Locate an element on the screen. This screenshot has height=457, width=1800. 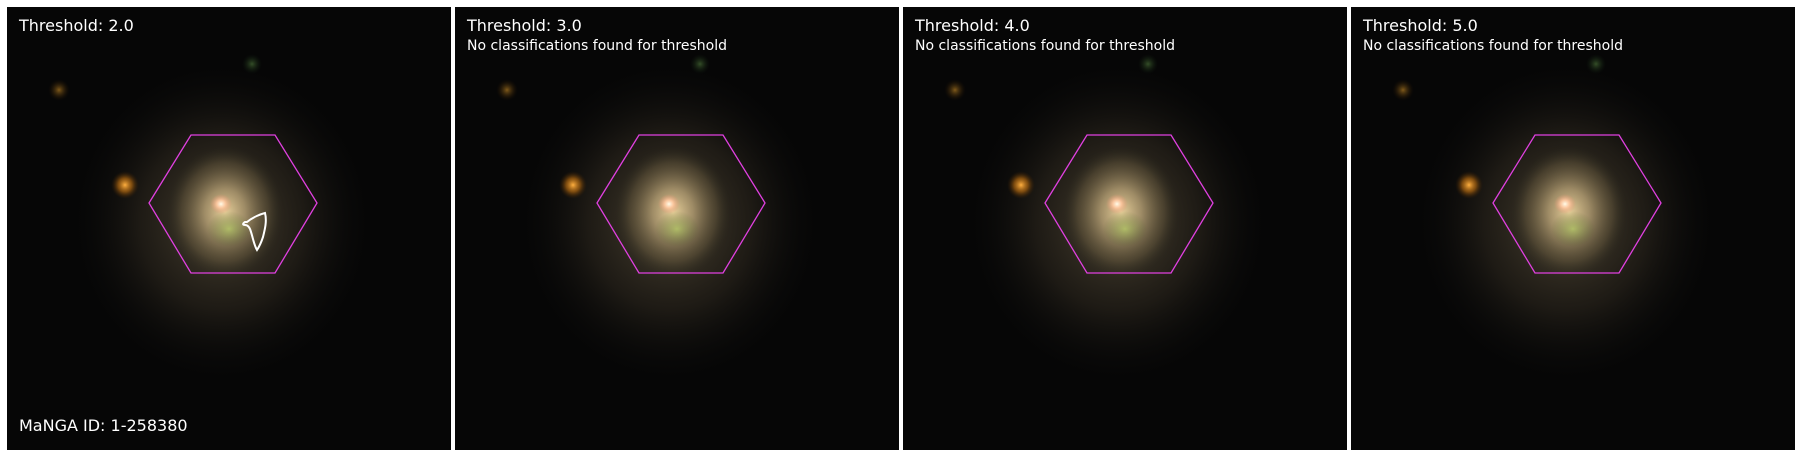
threshold-label: Threshold: 2.0 is located at coordinates (76, 25).